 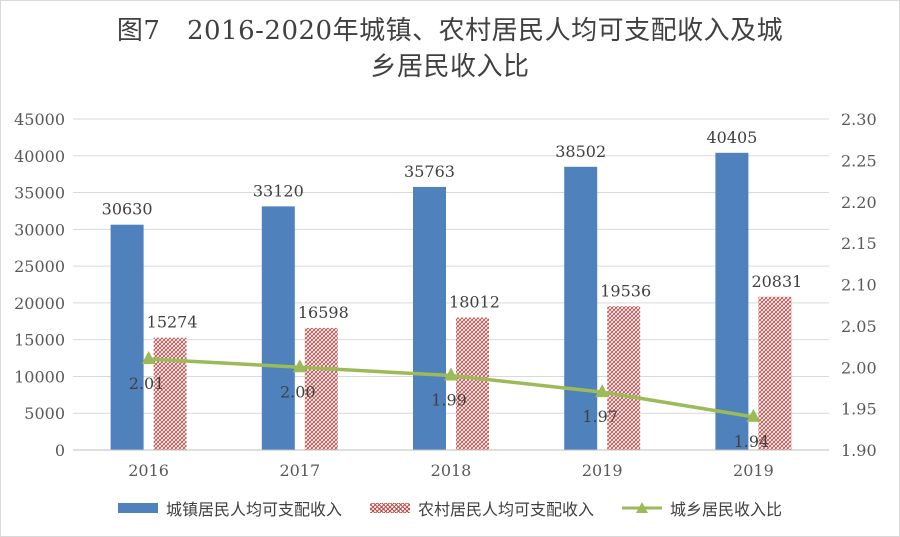 What do you see at coordinates (859, 160) in the screenshot?
I see `y-right-tick-label: 2.25` at bounding box center [859, 160].